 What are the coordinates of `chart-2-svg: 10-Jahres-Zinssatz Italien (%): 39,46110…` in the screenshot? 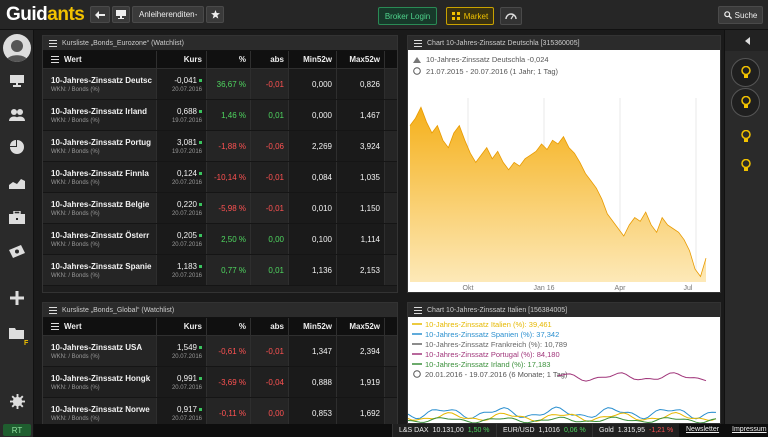 It's located at (563, 370).